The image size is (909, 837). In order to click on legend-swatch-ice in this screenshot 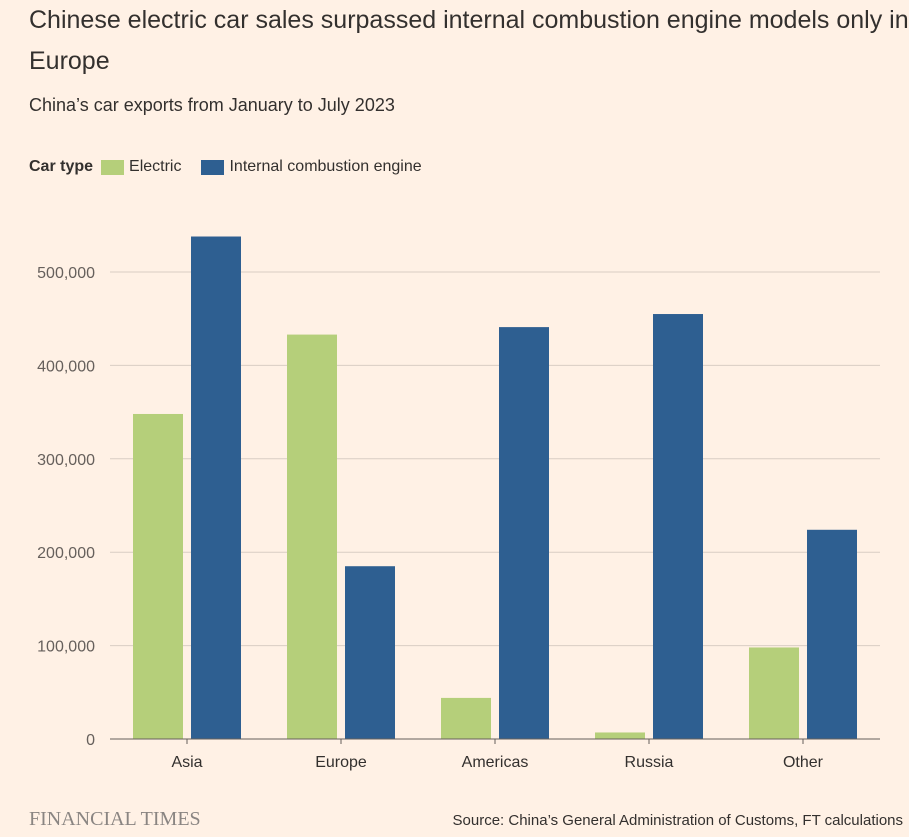, I will do `click(213, 167)`.